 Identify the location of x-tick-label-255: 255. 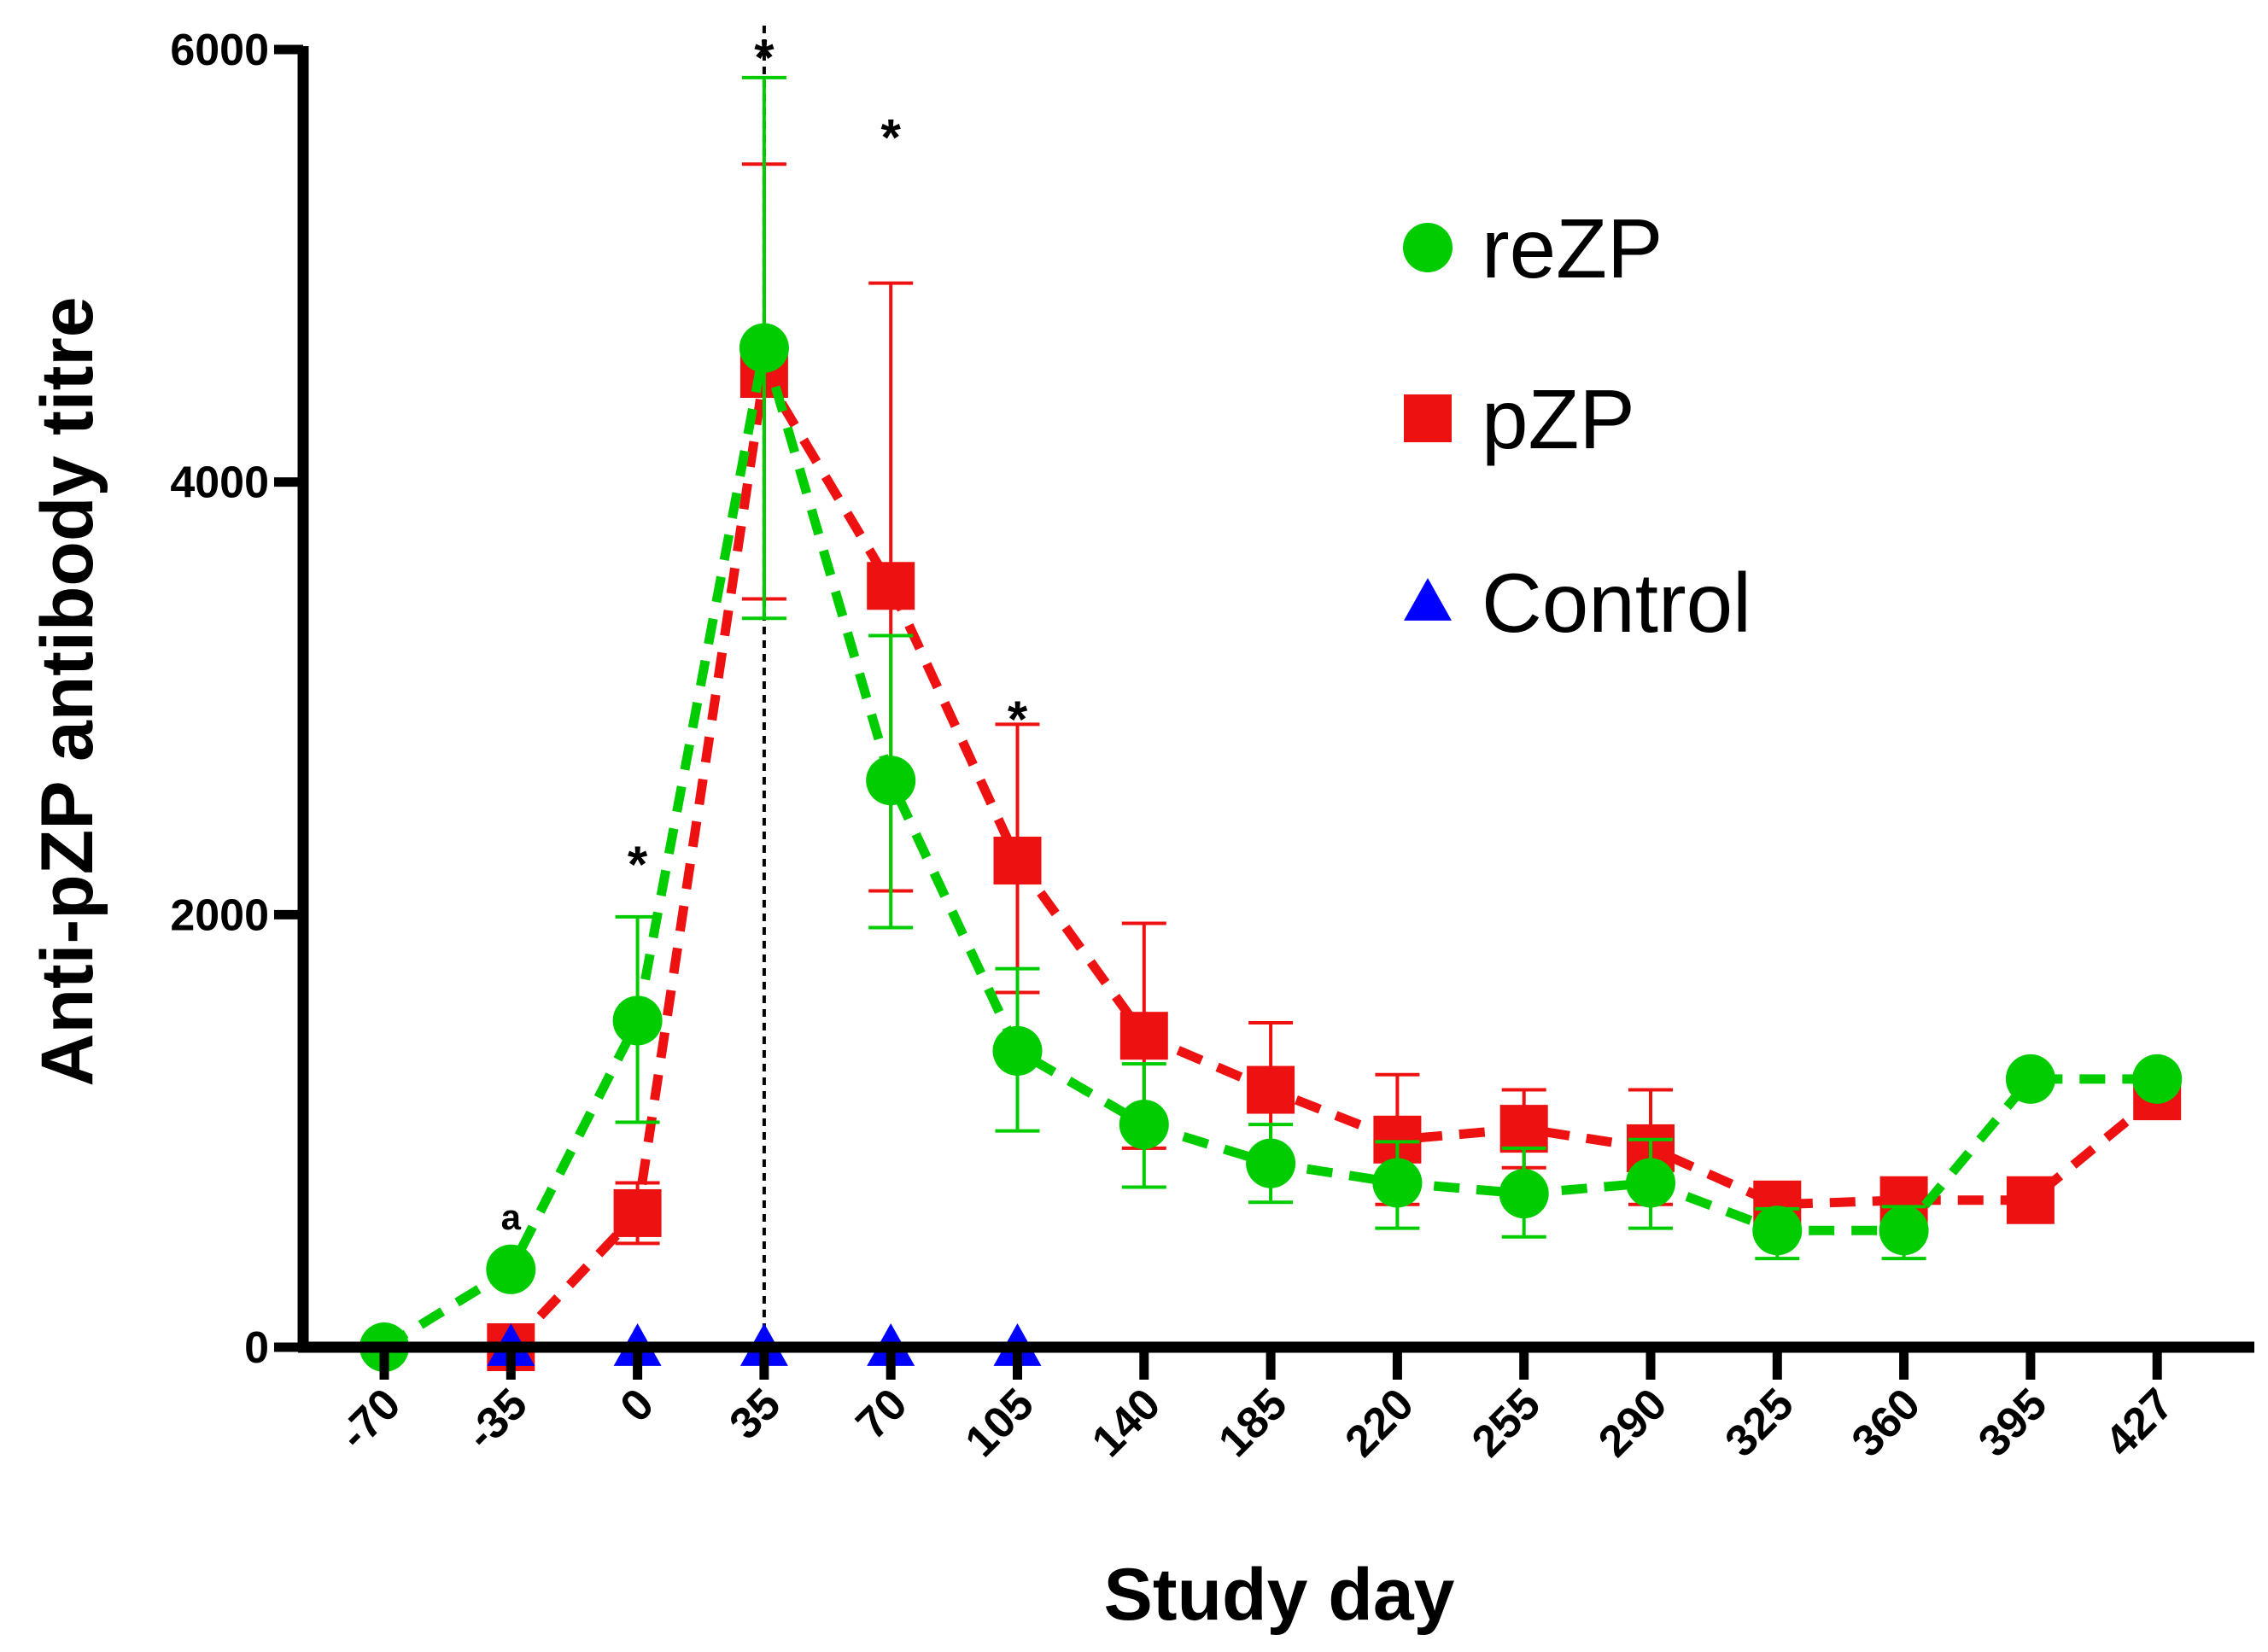
(1506, 1422).